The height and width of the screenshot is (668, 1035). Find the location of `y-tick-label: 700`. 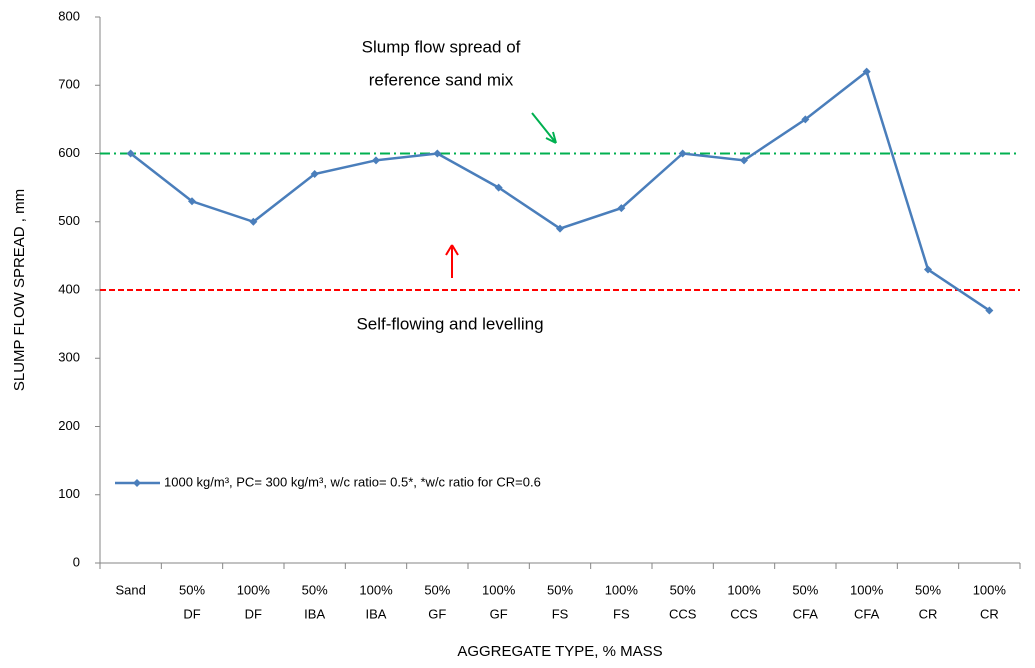

y-tick-label: 700 is located at coordinates (69, 84).